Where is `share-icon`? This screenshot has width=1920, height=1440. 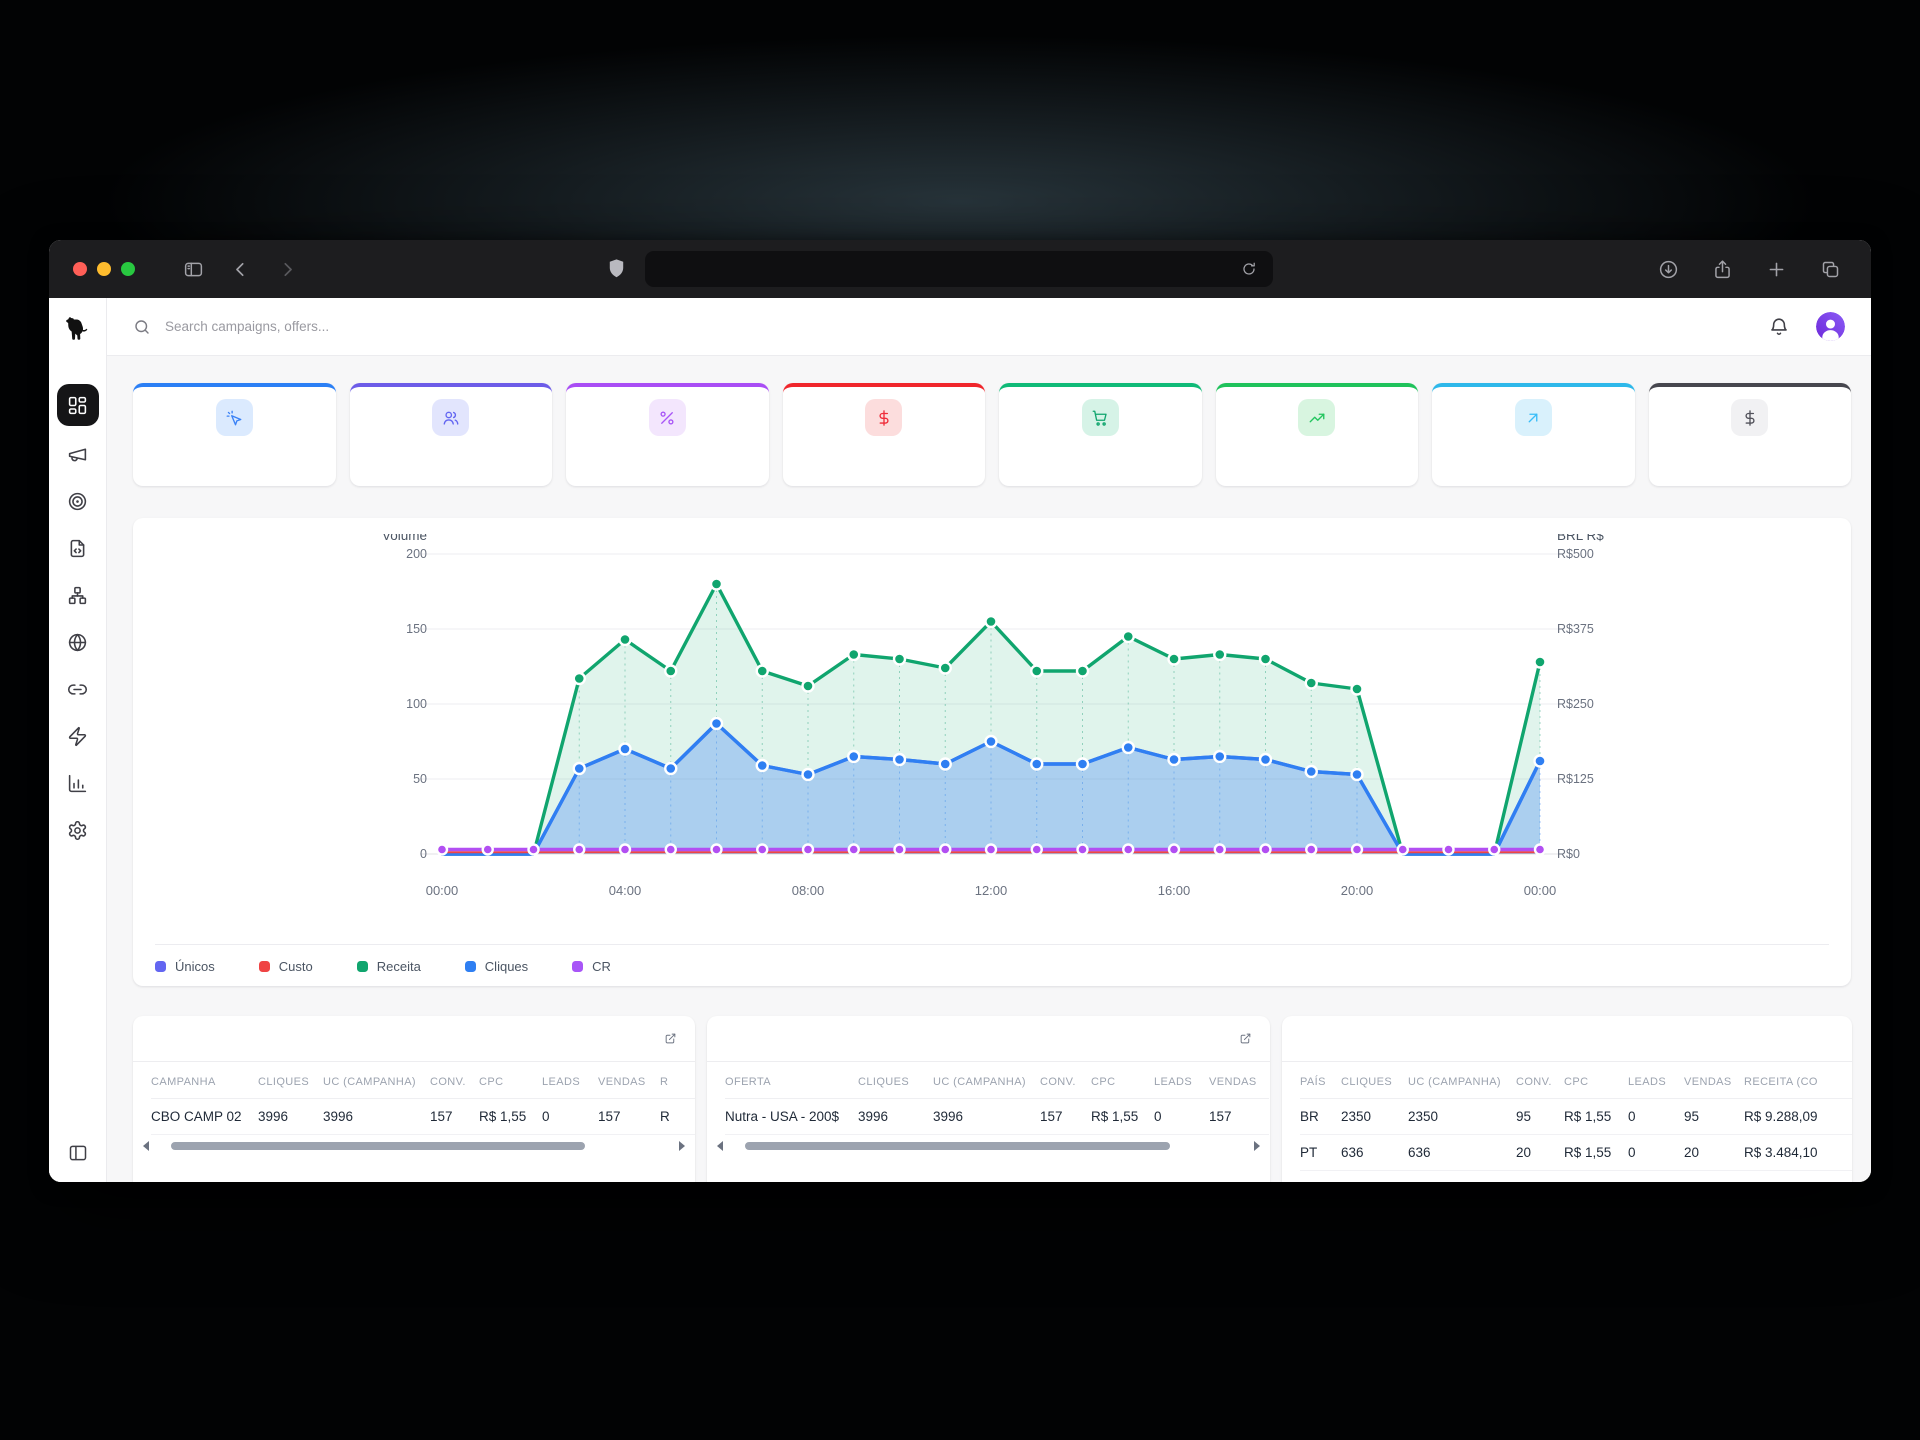
share-icon is located at coordinates (1722, 269).